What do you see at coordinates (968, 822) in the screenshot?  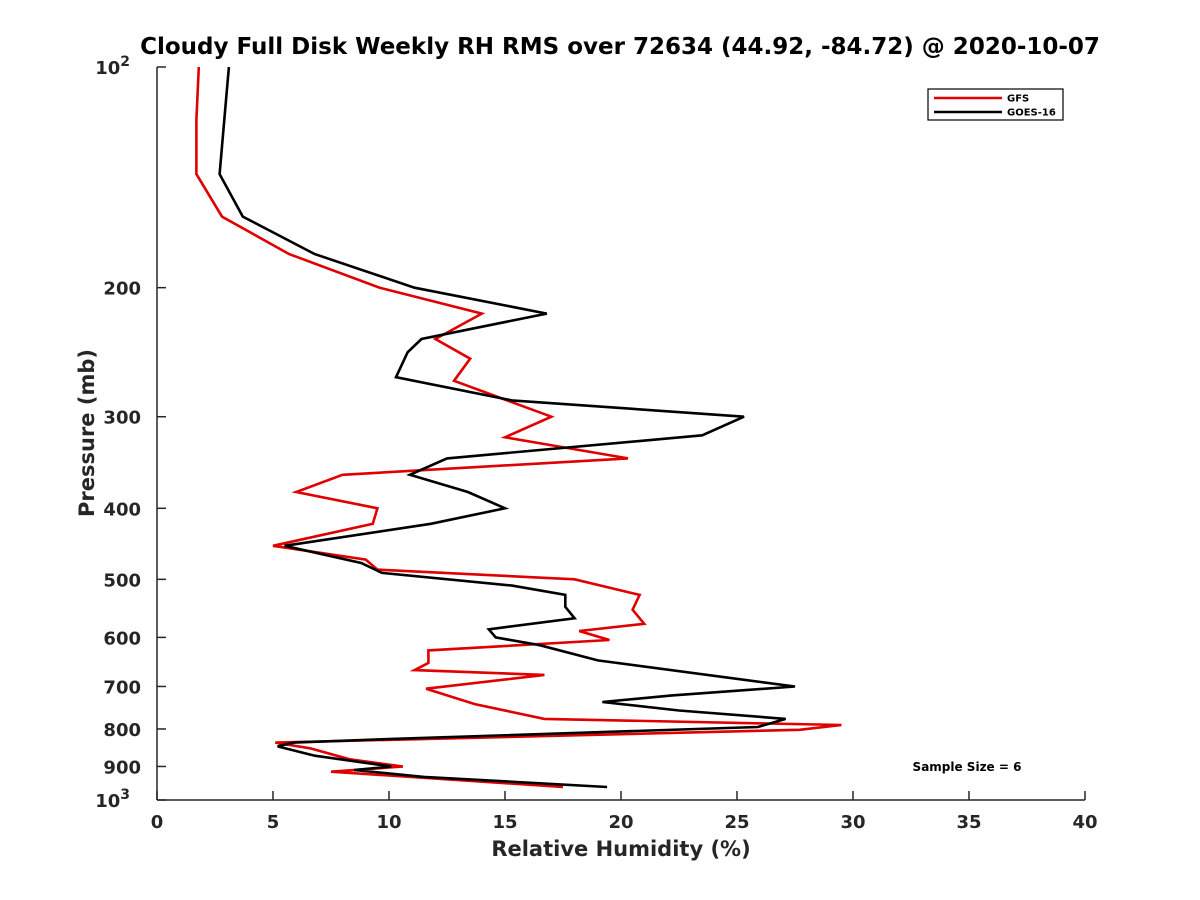 I see `x-tick-label: 35` at bounding box center [968, 822].